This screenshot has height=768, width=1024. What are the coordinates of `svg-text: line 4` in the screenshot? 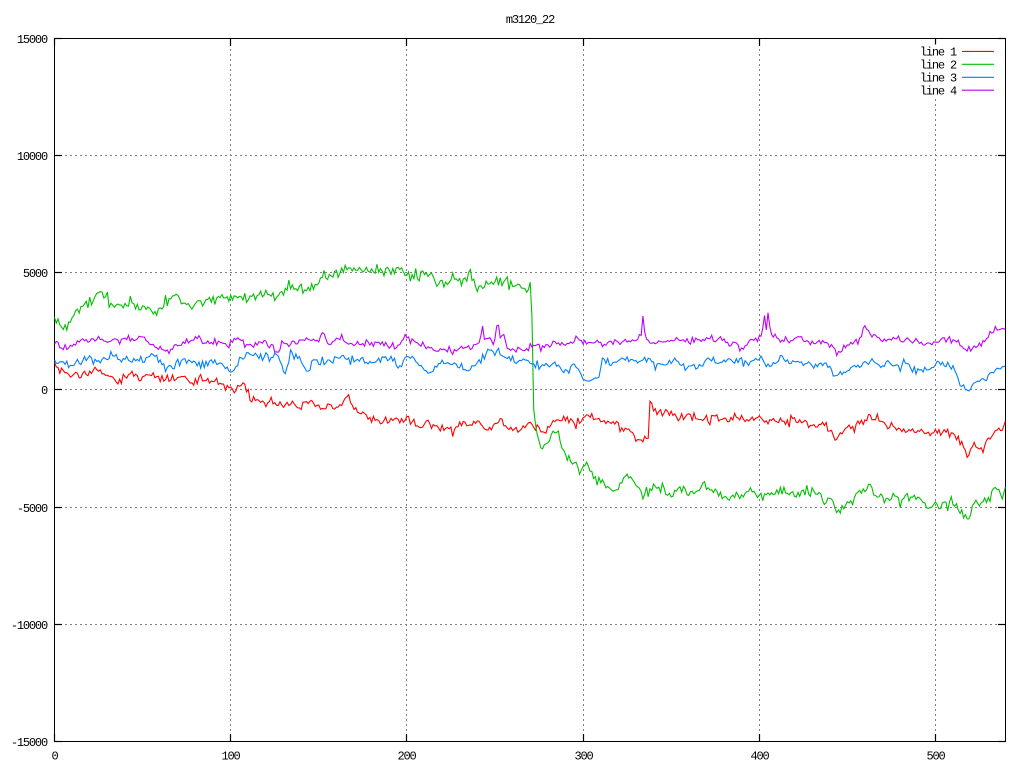 It's located at (938, 92).